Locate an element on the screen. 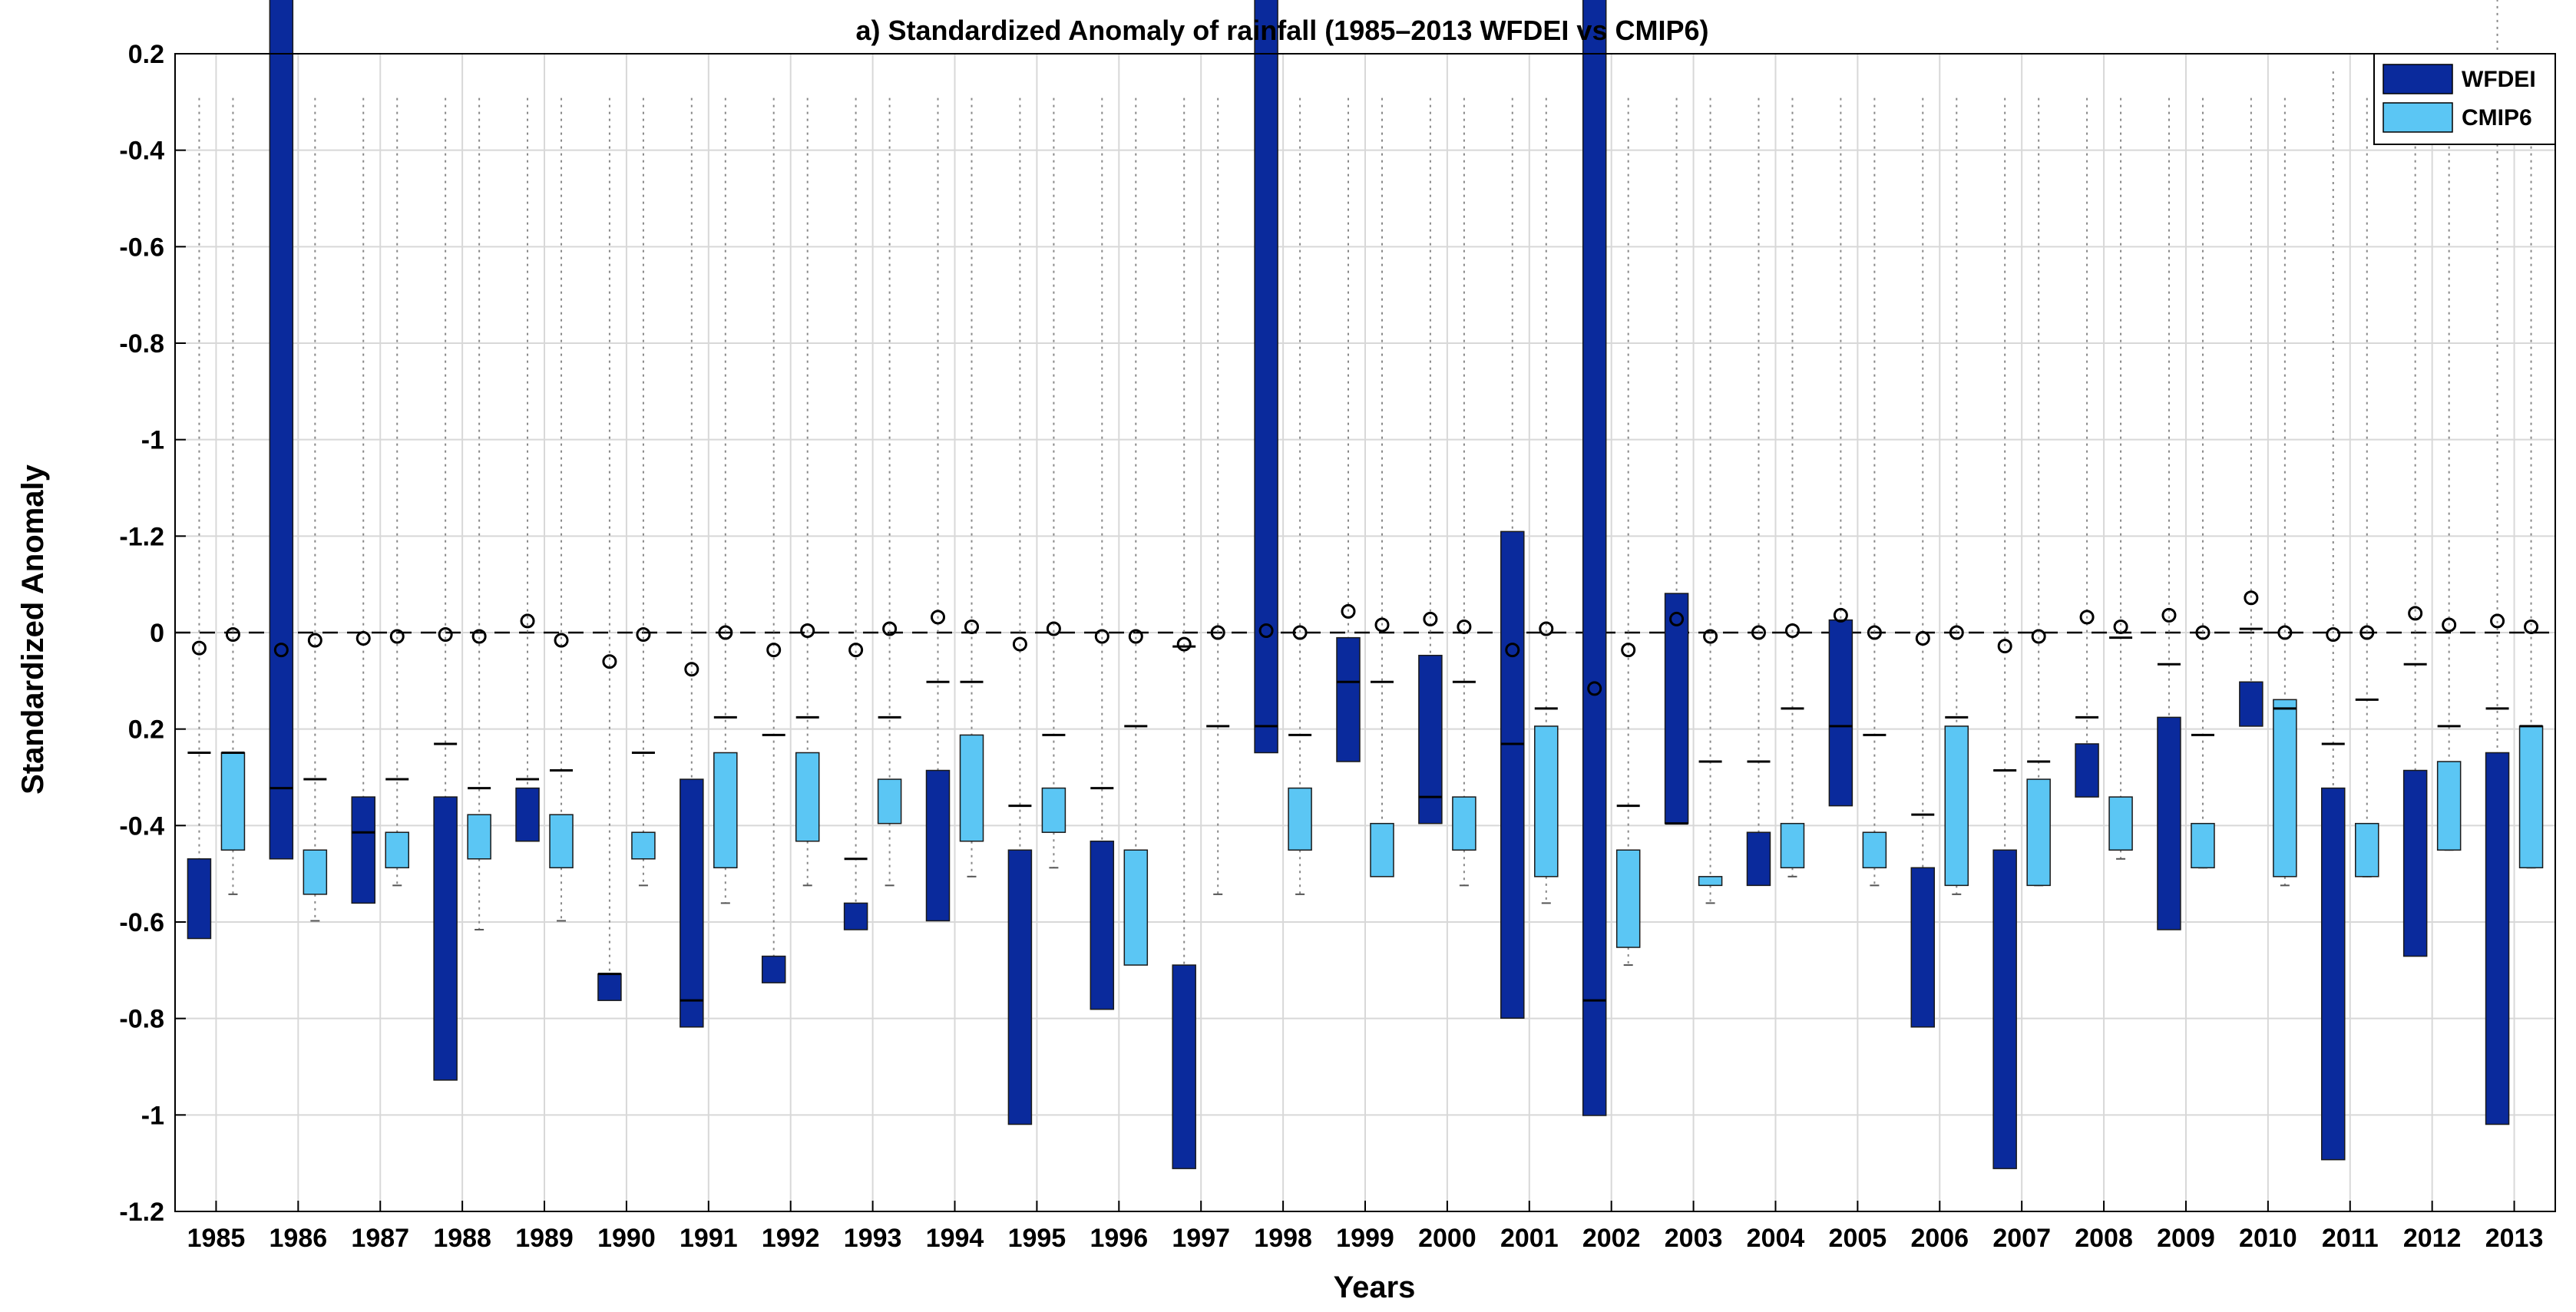 This screenshot has height=1312, width=2576. x-tick-label: 2010 is located at coordinates (2268, 1238).